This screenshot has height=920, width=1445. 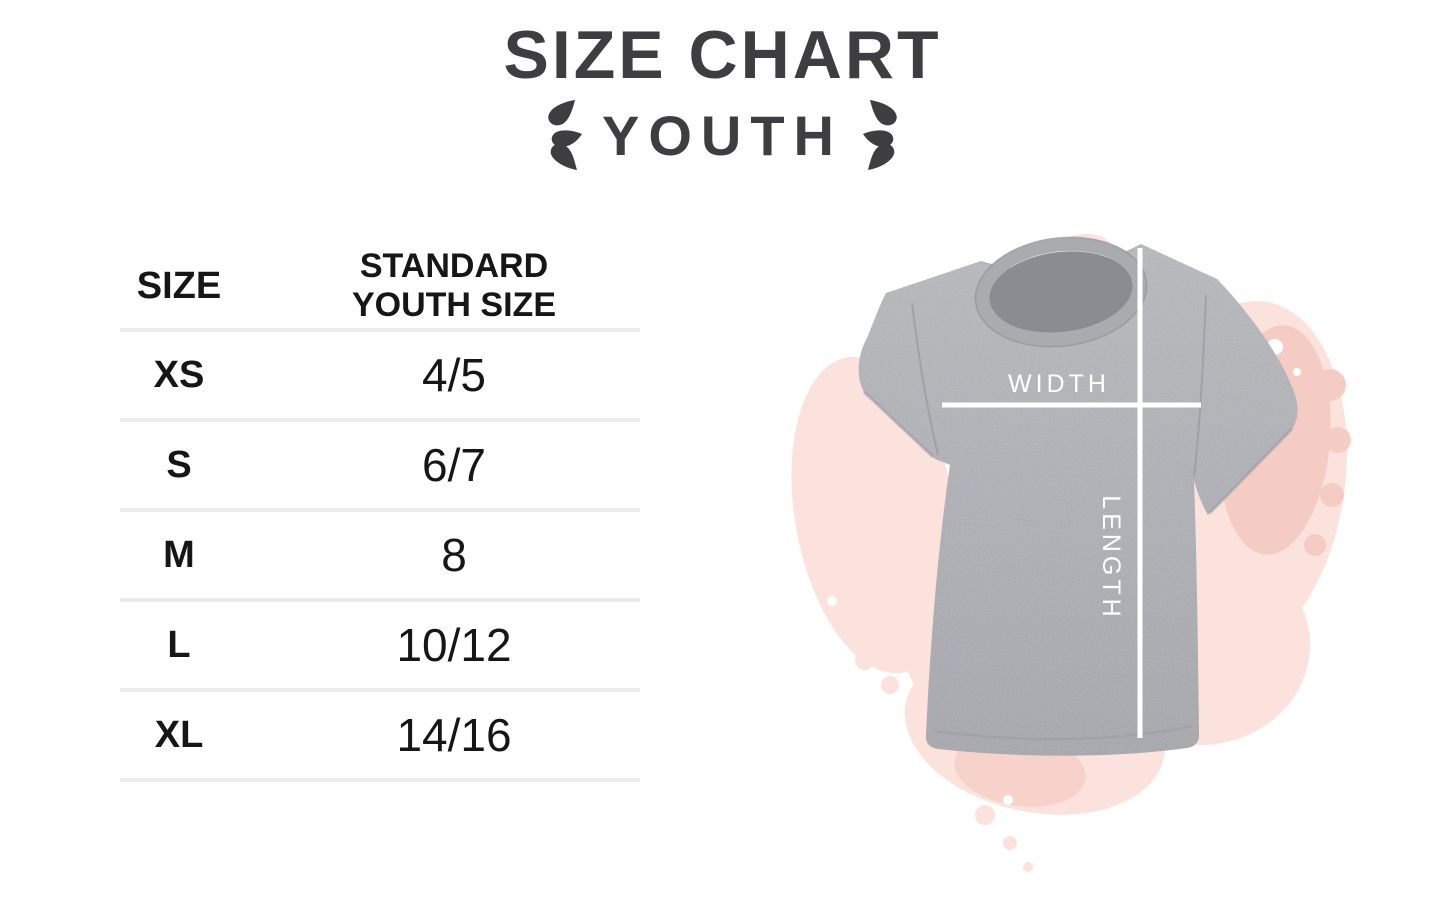 I want to click on size-value: 8, so click(x=454, y=555).